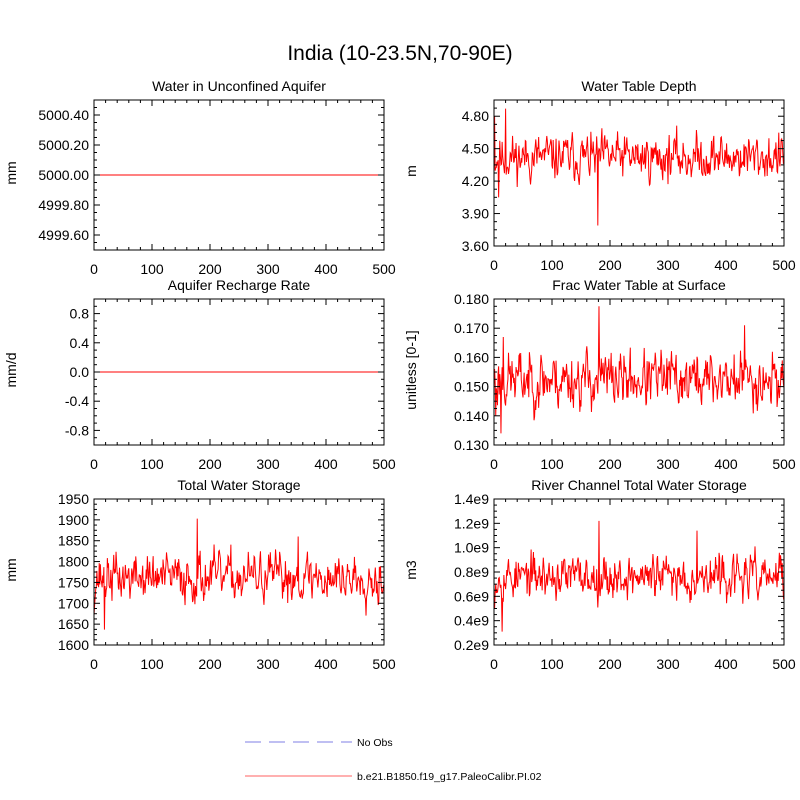  Describe the element at coordinates (475, 181) in the screenshot. I see `y-tick-label: 4.20` at that location.